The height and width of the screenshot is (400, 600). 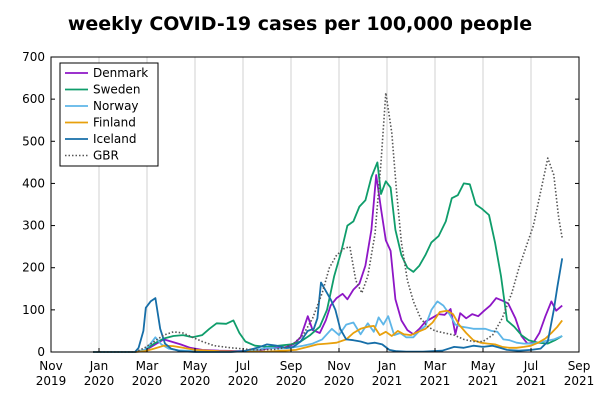 I want to click on y-tick-label: 400, so click(x=33, y=183).